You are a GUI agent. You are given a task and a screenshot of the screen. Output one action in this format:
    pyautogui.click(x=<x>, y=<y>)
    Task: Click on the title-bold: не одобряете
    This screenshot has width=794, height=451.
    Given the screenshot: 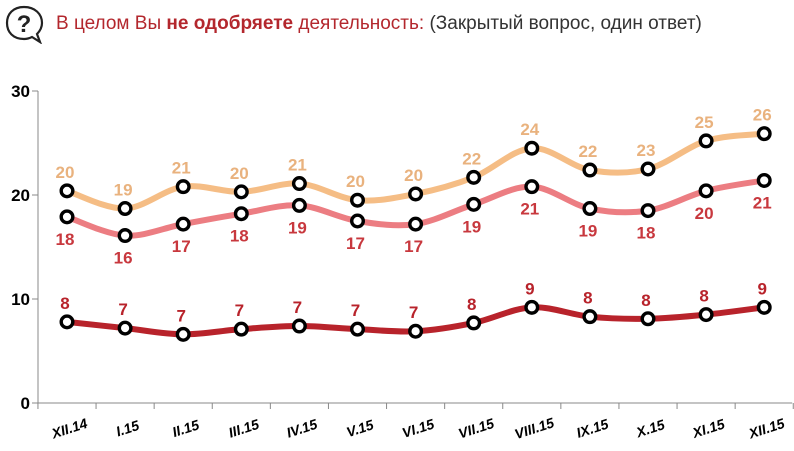 What is the action you would take?
    pyautogui.click(x=230, y=23)
    